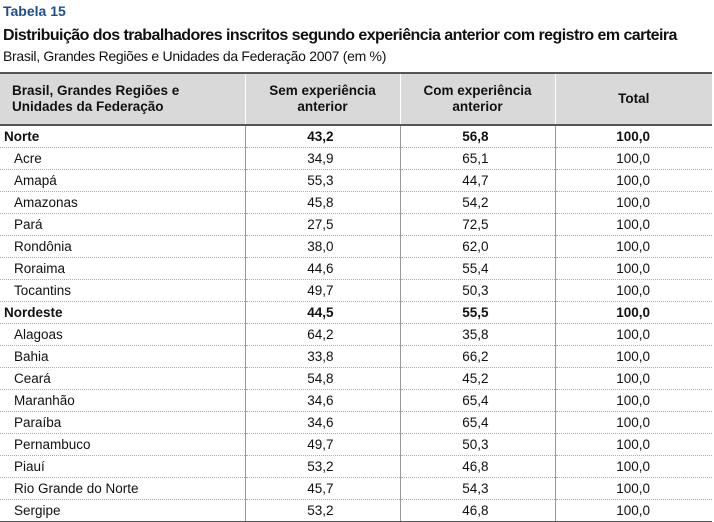 The width and height of the screenshot is (714, 522). I want to click on cell-value: 43,2, so click(322, 136).